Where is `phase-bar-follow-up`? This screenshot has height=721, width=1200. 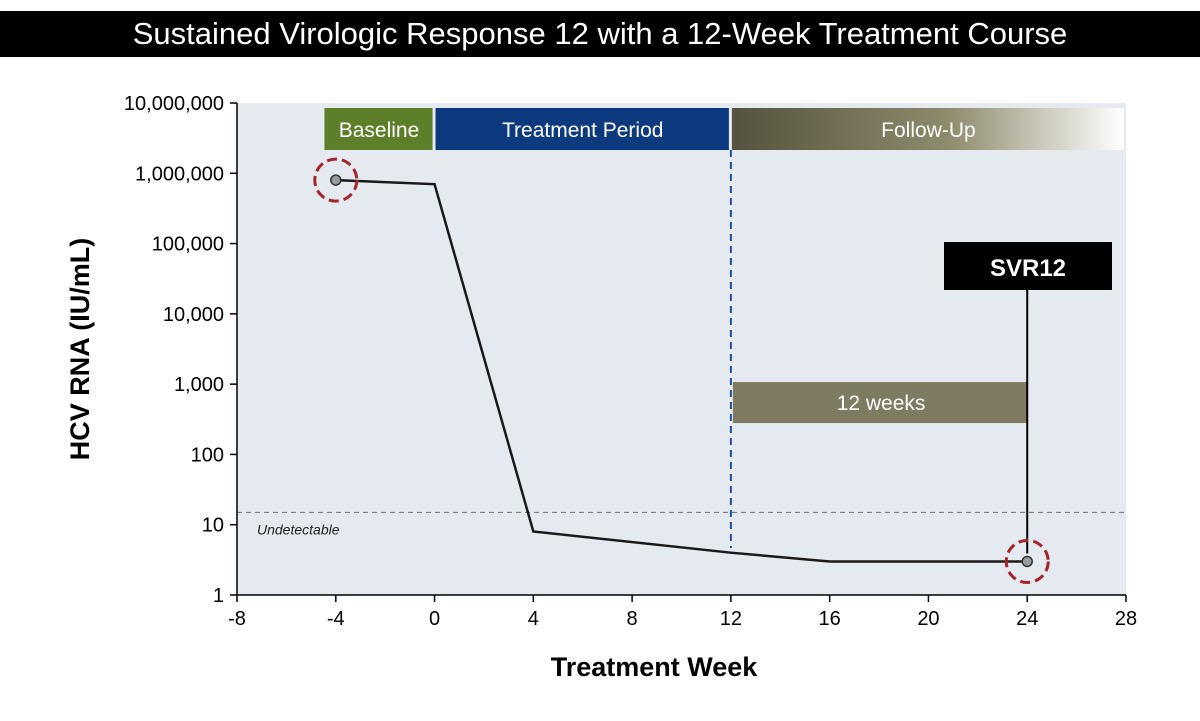 phase-bar-follow-up is located at coordinates (927, 129).